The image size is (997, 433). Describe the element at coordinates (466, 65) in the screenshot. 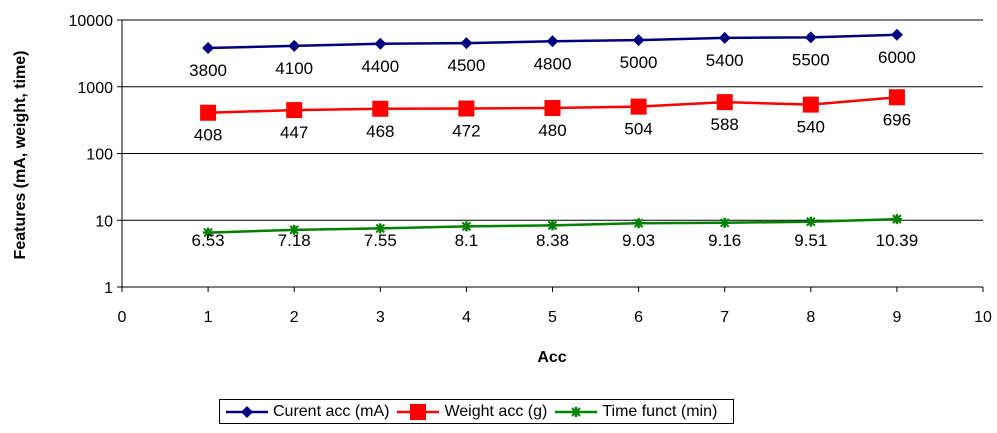

I see `data-label: 4500` at that location.